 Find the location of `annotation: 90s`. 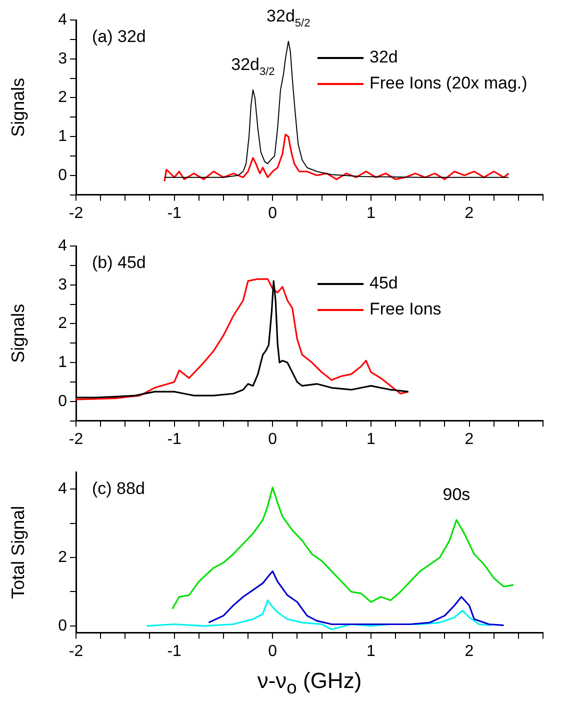

annotation: 90s is located at coordinates (456, 494).